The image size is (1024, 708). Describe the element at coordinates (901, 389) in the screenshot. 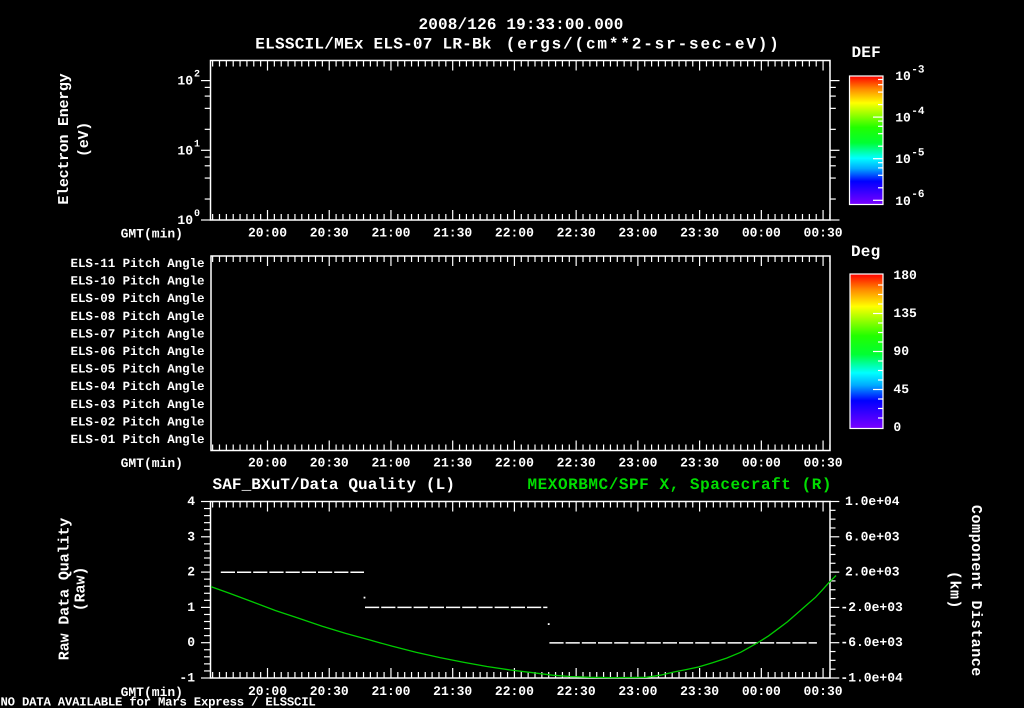

I see `svg-text: 45` at that location.